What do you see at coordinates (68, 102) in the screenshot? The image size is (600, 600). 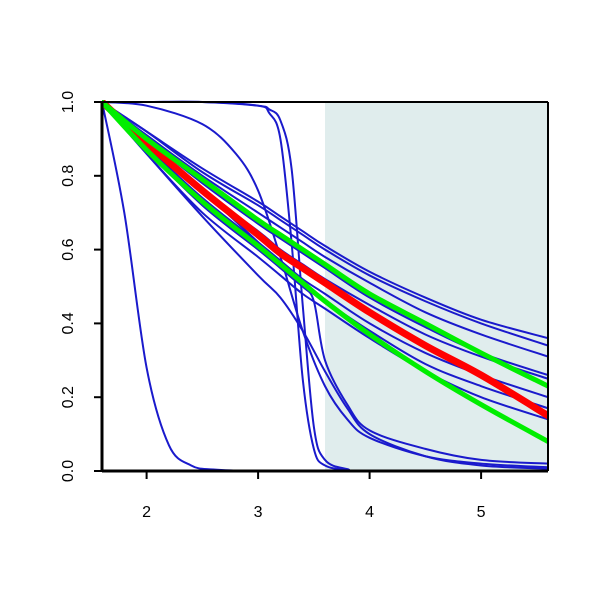 I see `y-tick-label: 1.0` at bounding box center [68, 102].